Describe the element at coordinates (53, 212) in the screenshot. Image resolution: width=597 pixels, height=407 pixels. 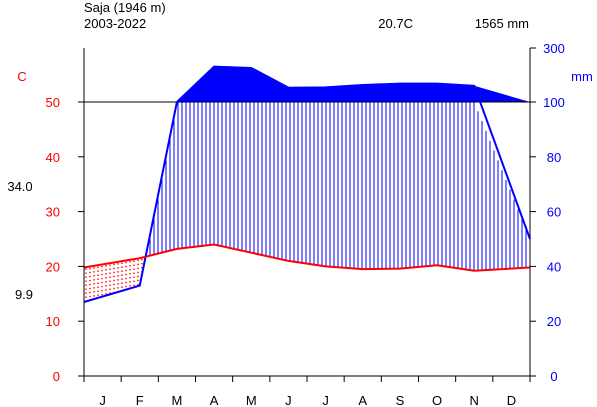
I see `left-tick-label: 30` at that location.